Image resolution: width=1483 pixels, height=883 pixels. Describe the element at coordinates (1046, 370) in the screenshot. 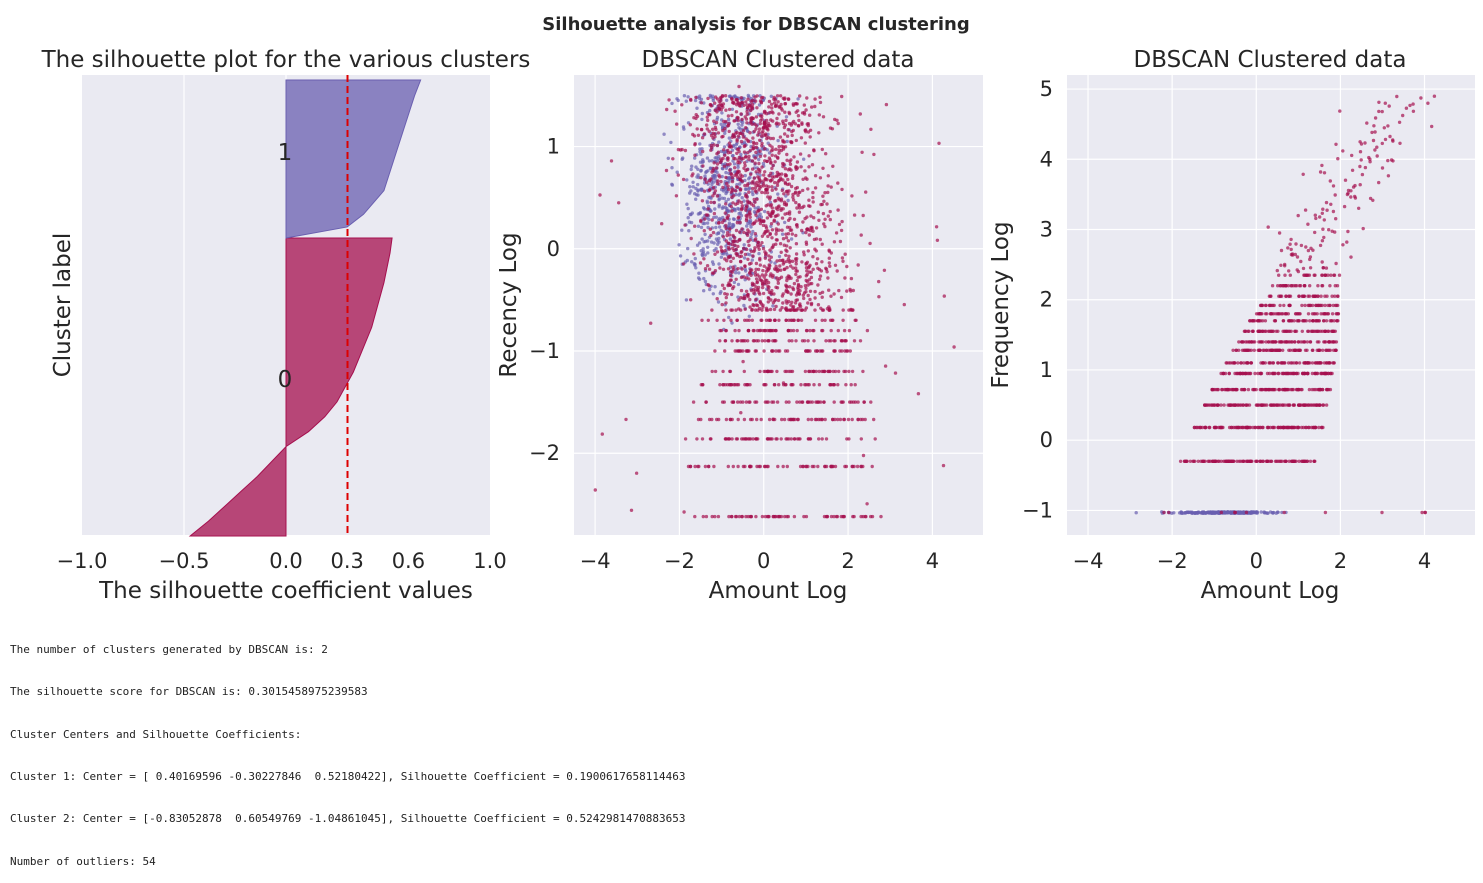

I see `y-tick-label: 1` at that location.